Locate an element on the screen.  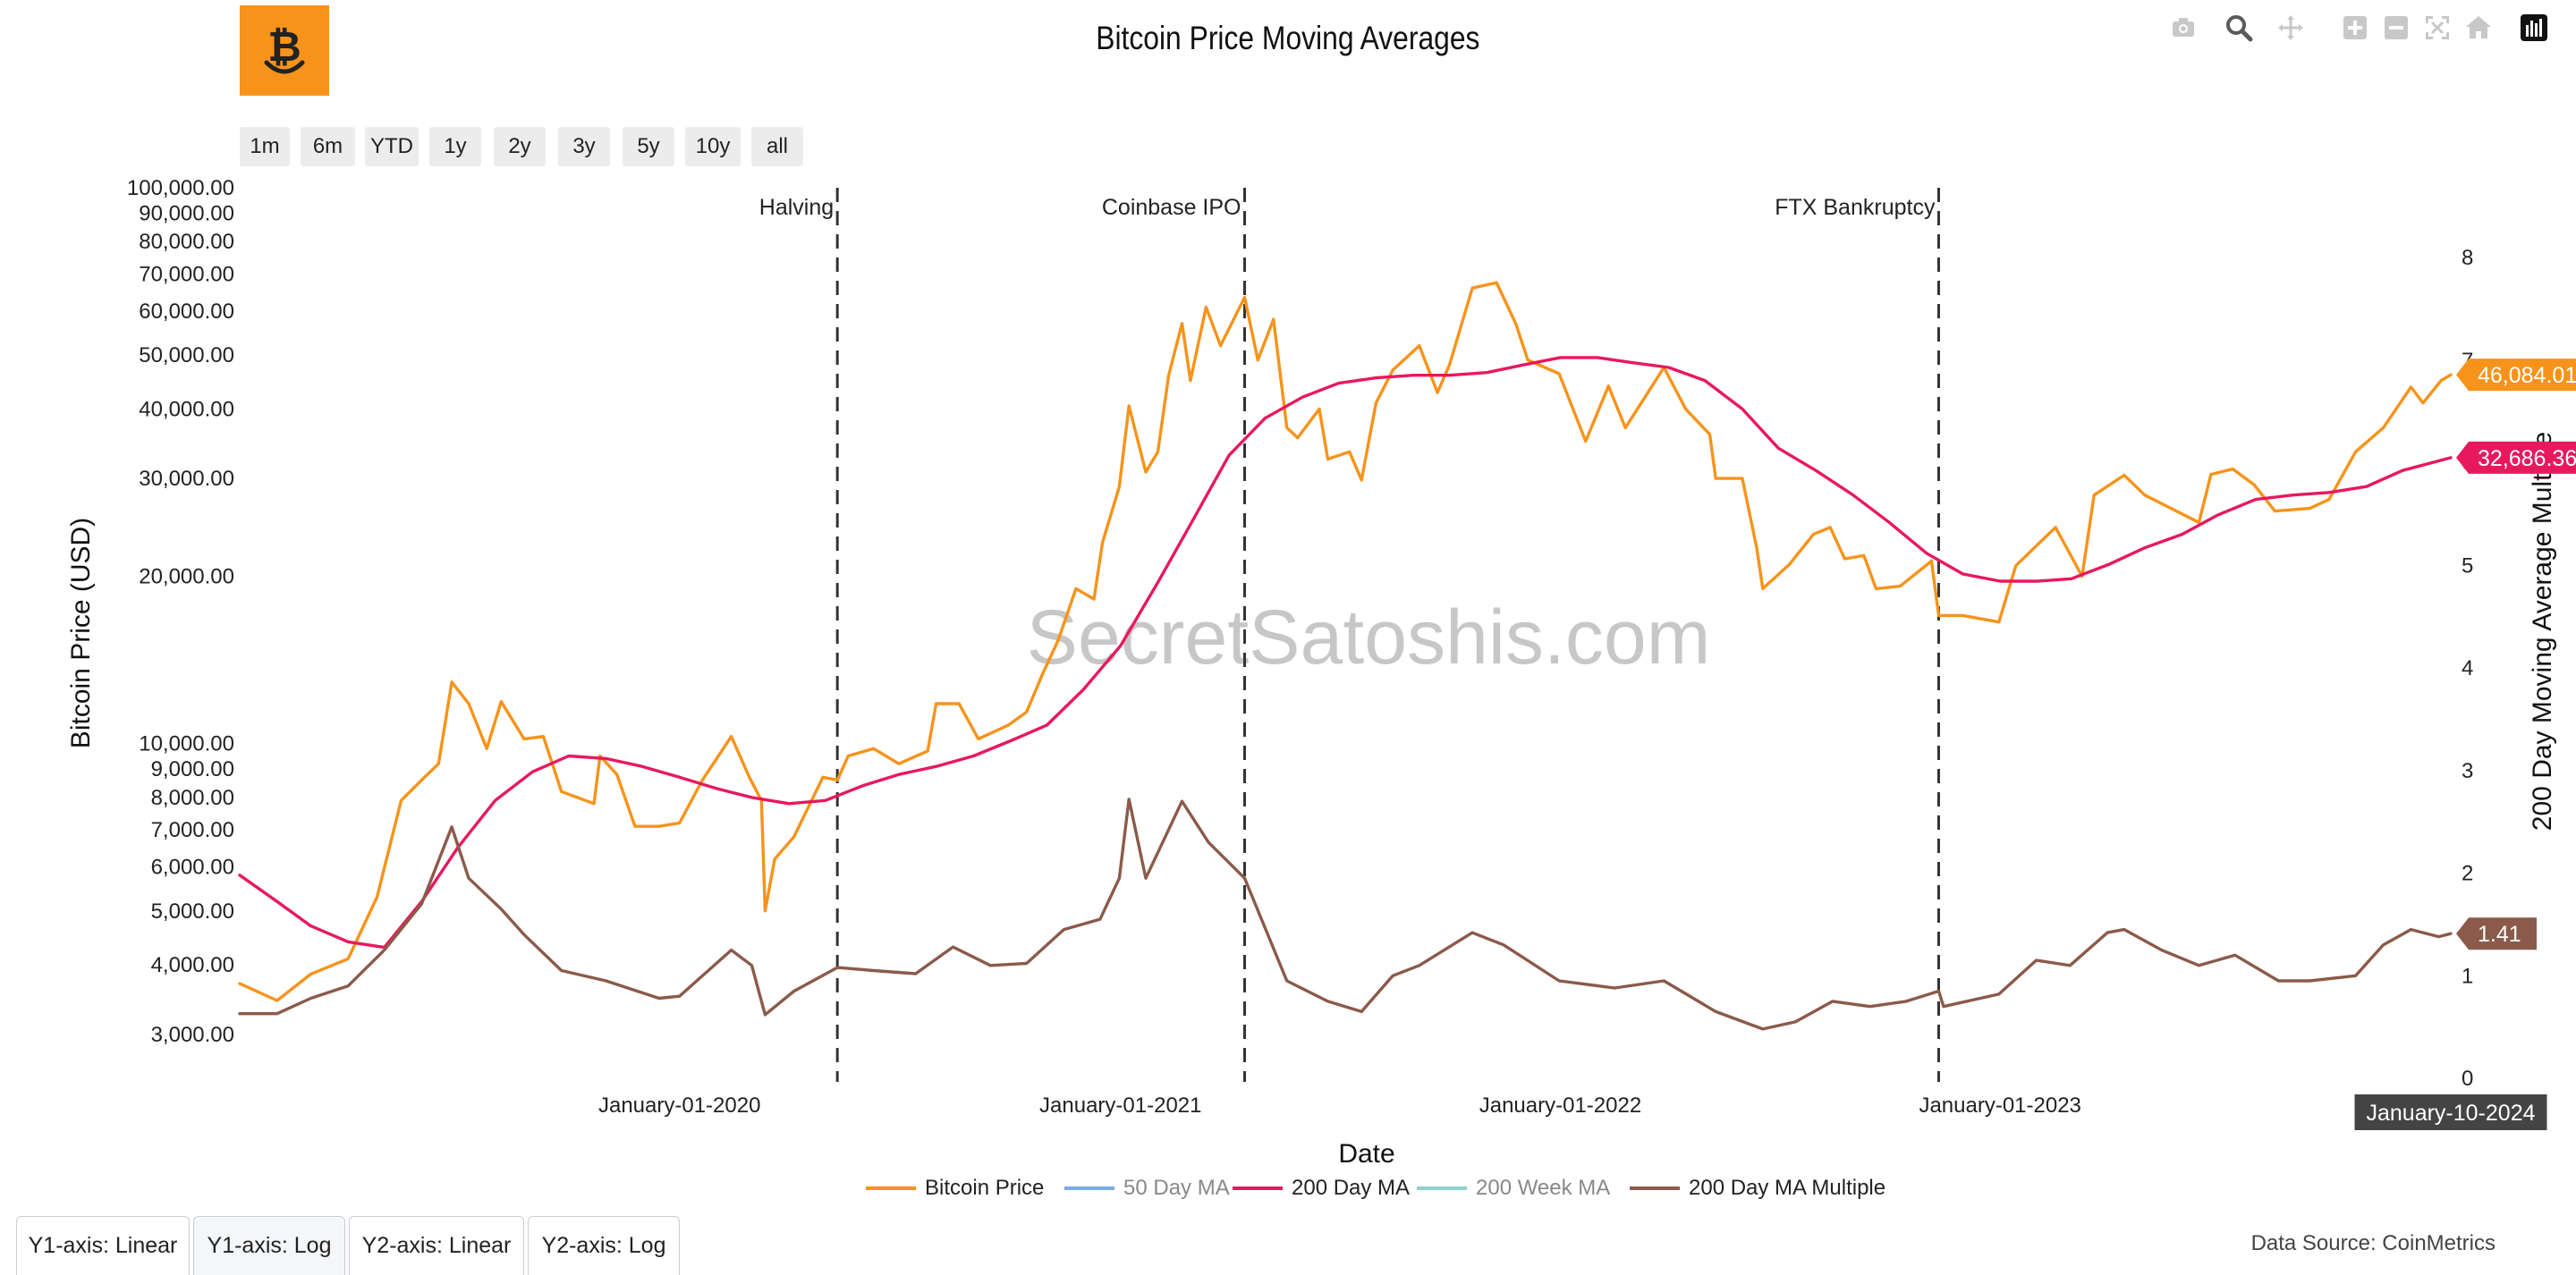
y-left-tick-label: 60,000.00 is located at coordinates (186, 312).